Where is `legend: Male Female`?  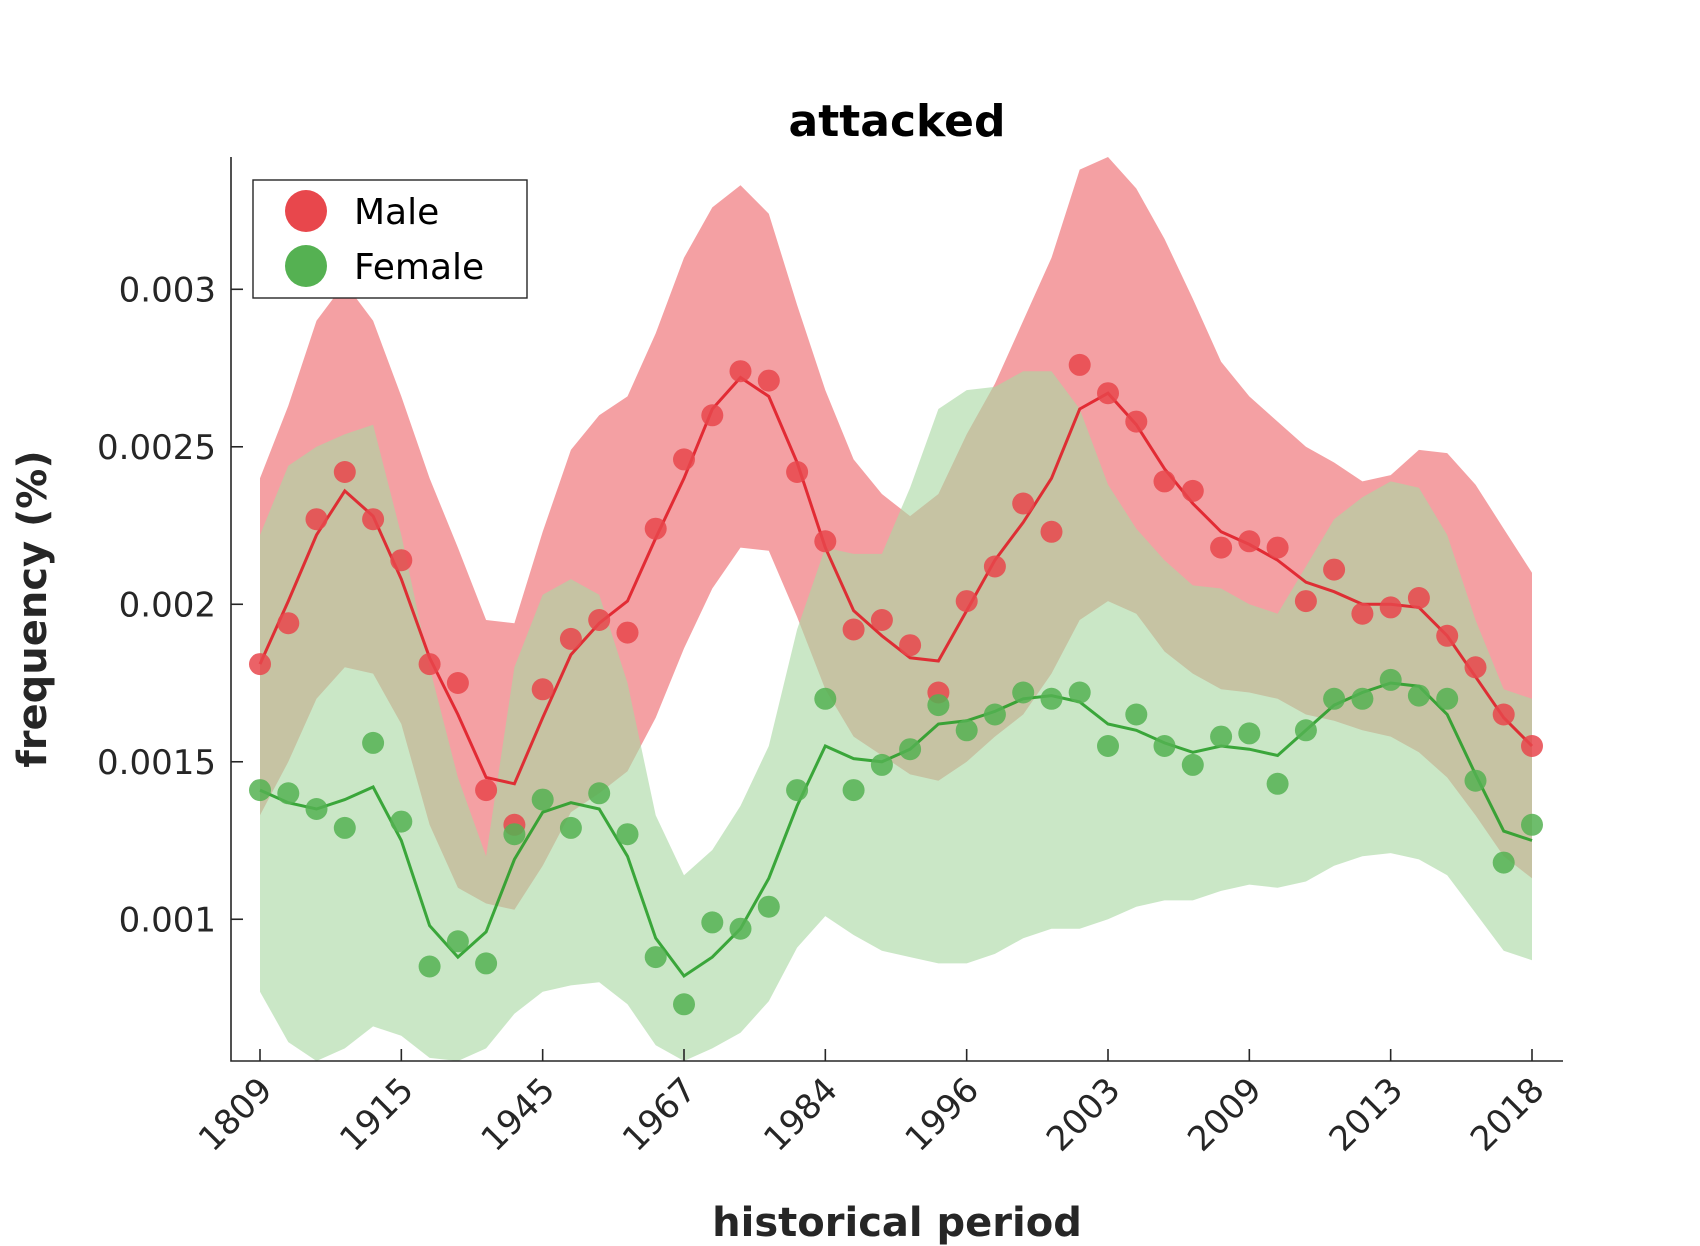 legend: Male Female is located at coordinates (390, 239).